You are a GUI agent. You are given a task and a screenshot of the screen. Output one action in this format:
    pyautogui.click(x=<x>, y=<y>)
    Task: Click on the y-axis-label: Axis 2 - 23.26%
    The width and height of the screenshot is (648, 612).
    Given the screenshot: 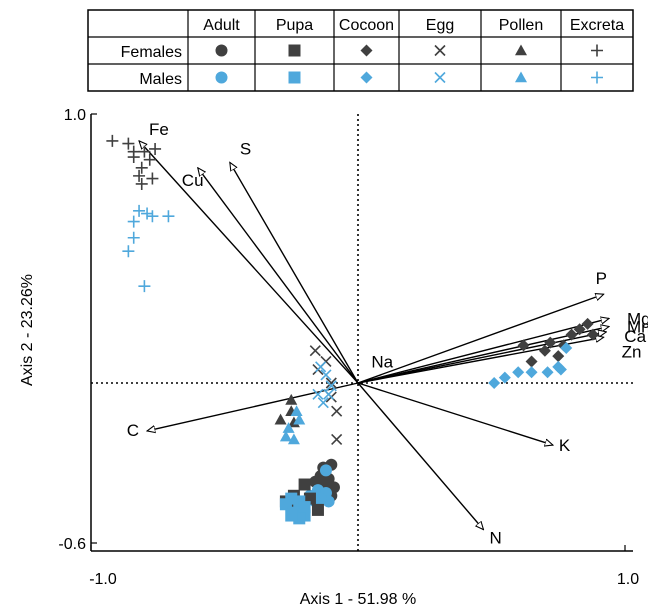 What is the action you would take?
    pyautogui.click(x=27, y=330)
    